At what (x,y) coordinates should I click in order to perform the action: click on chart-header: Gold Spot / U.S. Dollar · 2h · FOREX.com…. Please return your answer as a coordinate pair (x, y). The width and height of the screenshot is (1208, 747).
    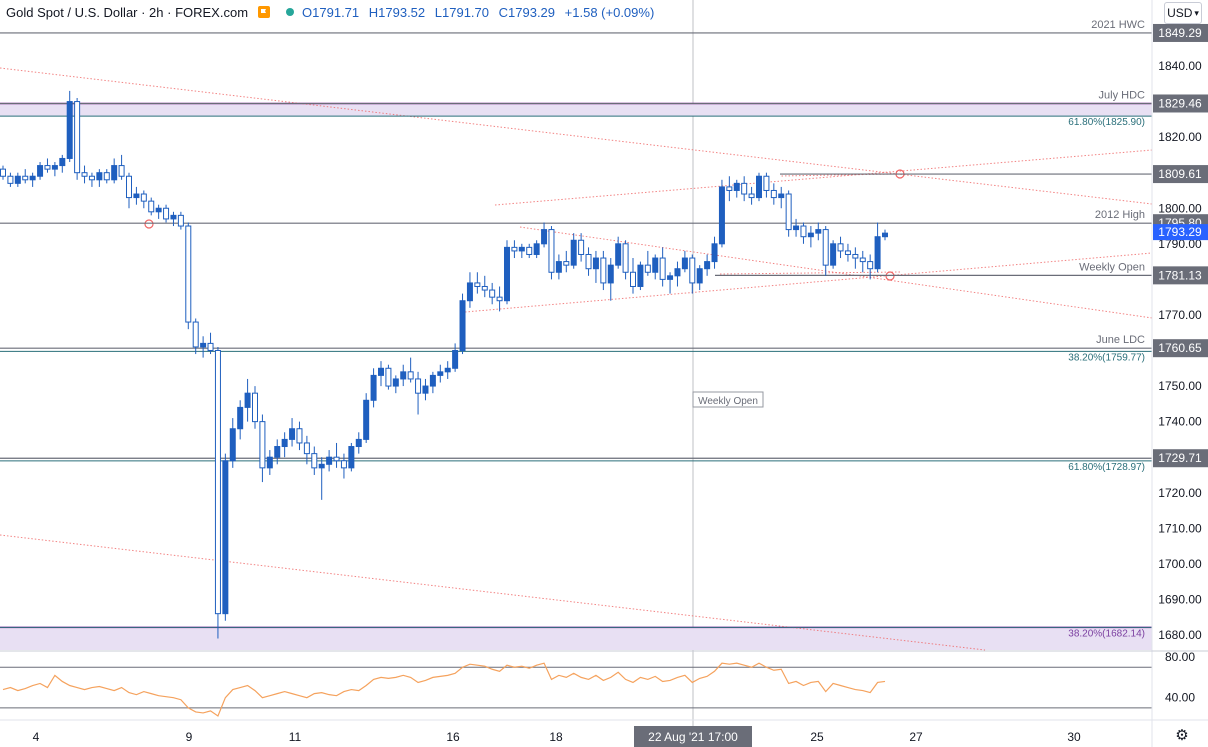
    Looking at the image, I should click on (327, 12).